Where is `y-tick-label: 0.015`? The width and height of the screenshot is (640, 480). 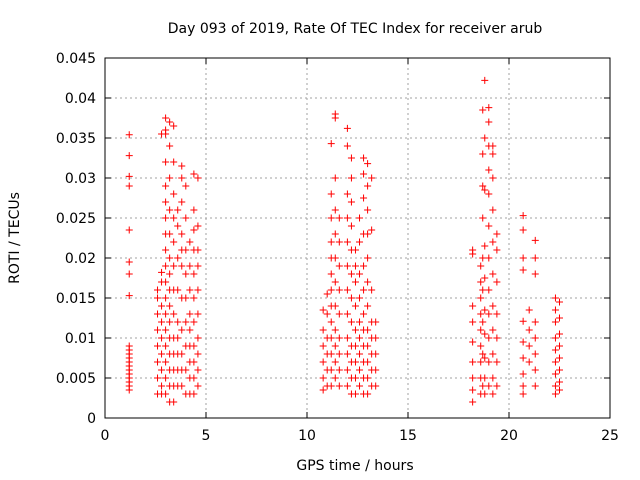 y-tick-label: 0.015 is located at coordinates (76, 299).